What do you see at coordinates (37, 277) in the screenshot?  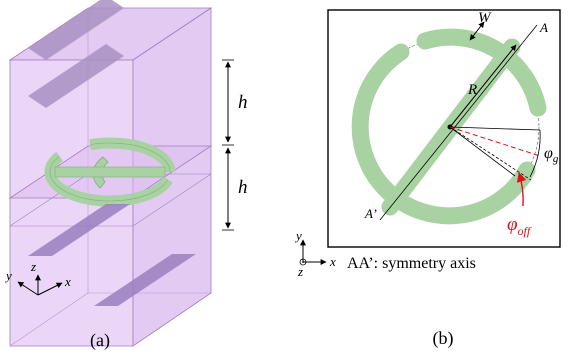 I see `axes-triad-a: z x y` at bounding box center [37, 277].